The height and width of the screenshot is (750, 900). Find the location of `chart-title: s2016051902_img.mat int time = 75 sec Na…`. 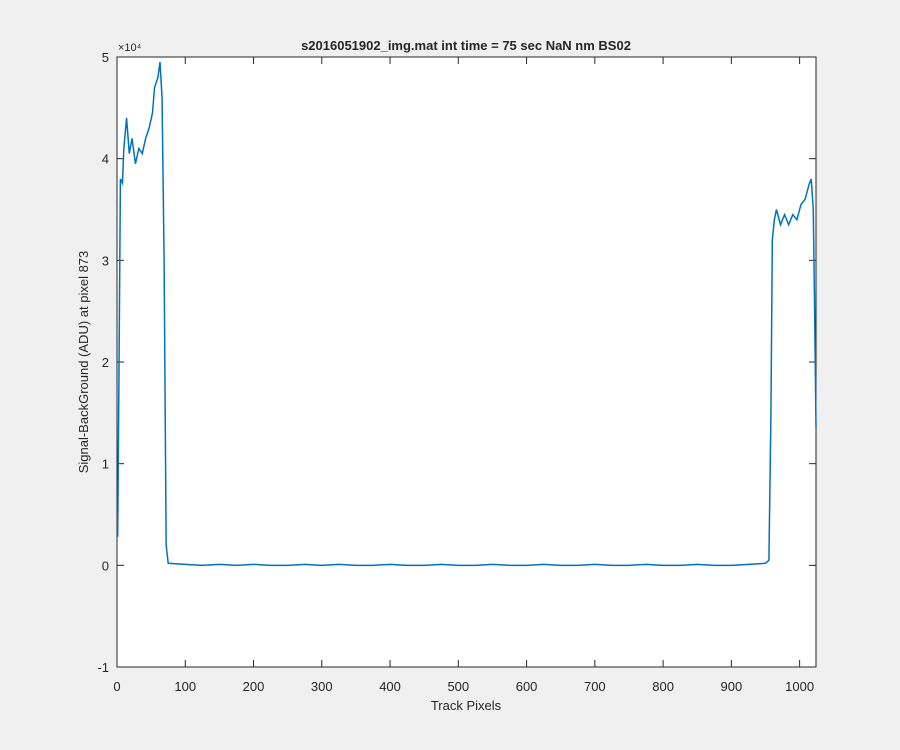

chart-title: s2016051902_img.mat int time = 75 sec Na… is located at coordinates (466, 45).